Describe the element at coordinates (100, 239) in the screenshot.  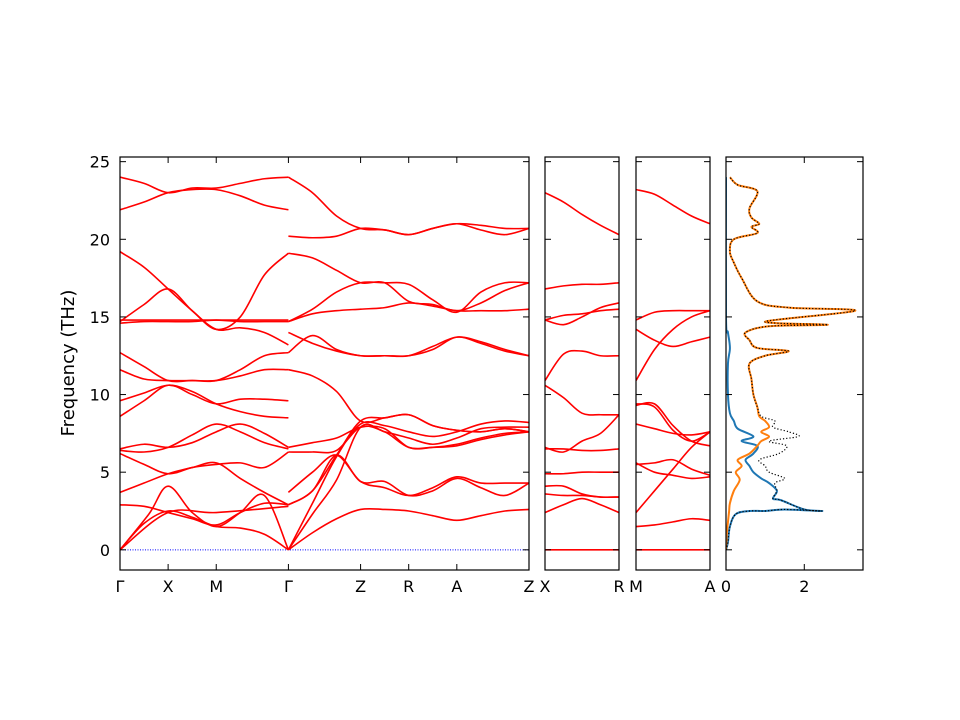
I see `y-tick-label: 20` at that location.